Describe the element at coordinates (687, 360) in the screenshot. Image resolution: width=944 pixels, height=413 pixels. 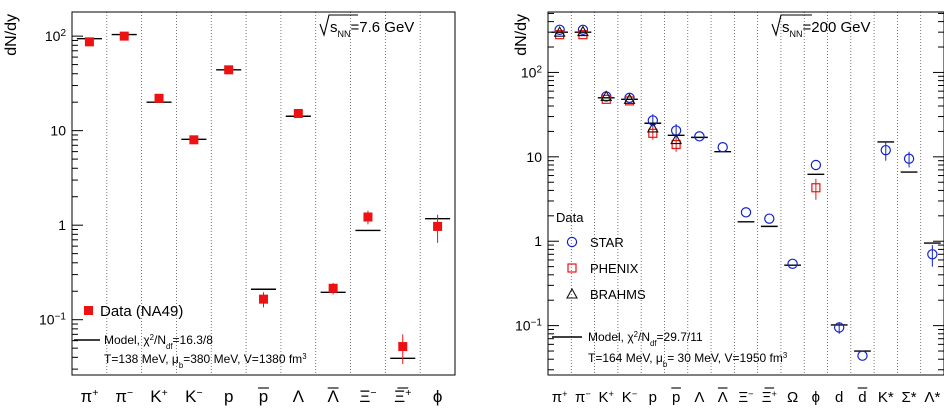
I see `legend-model-line2: T=164 MeV, μb= 30 MeV, V=1950 fm3` at that location.